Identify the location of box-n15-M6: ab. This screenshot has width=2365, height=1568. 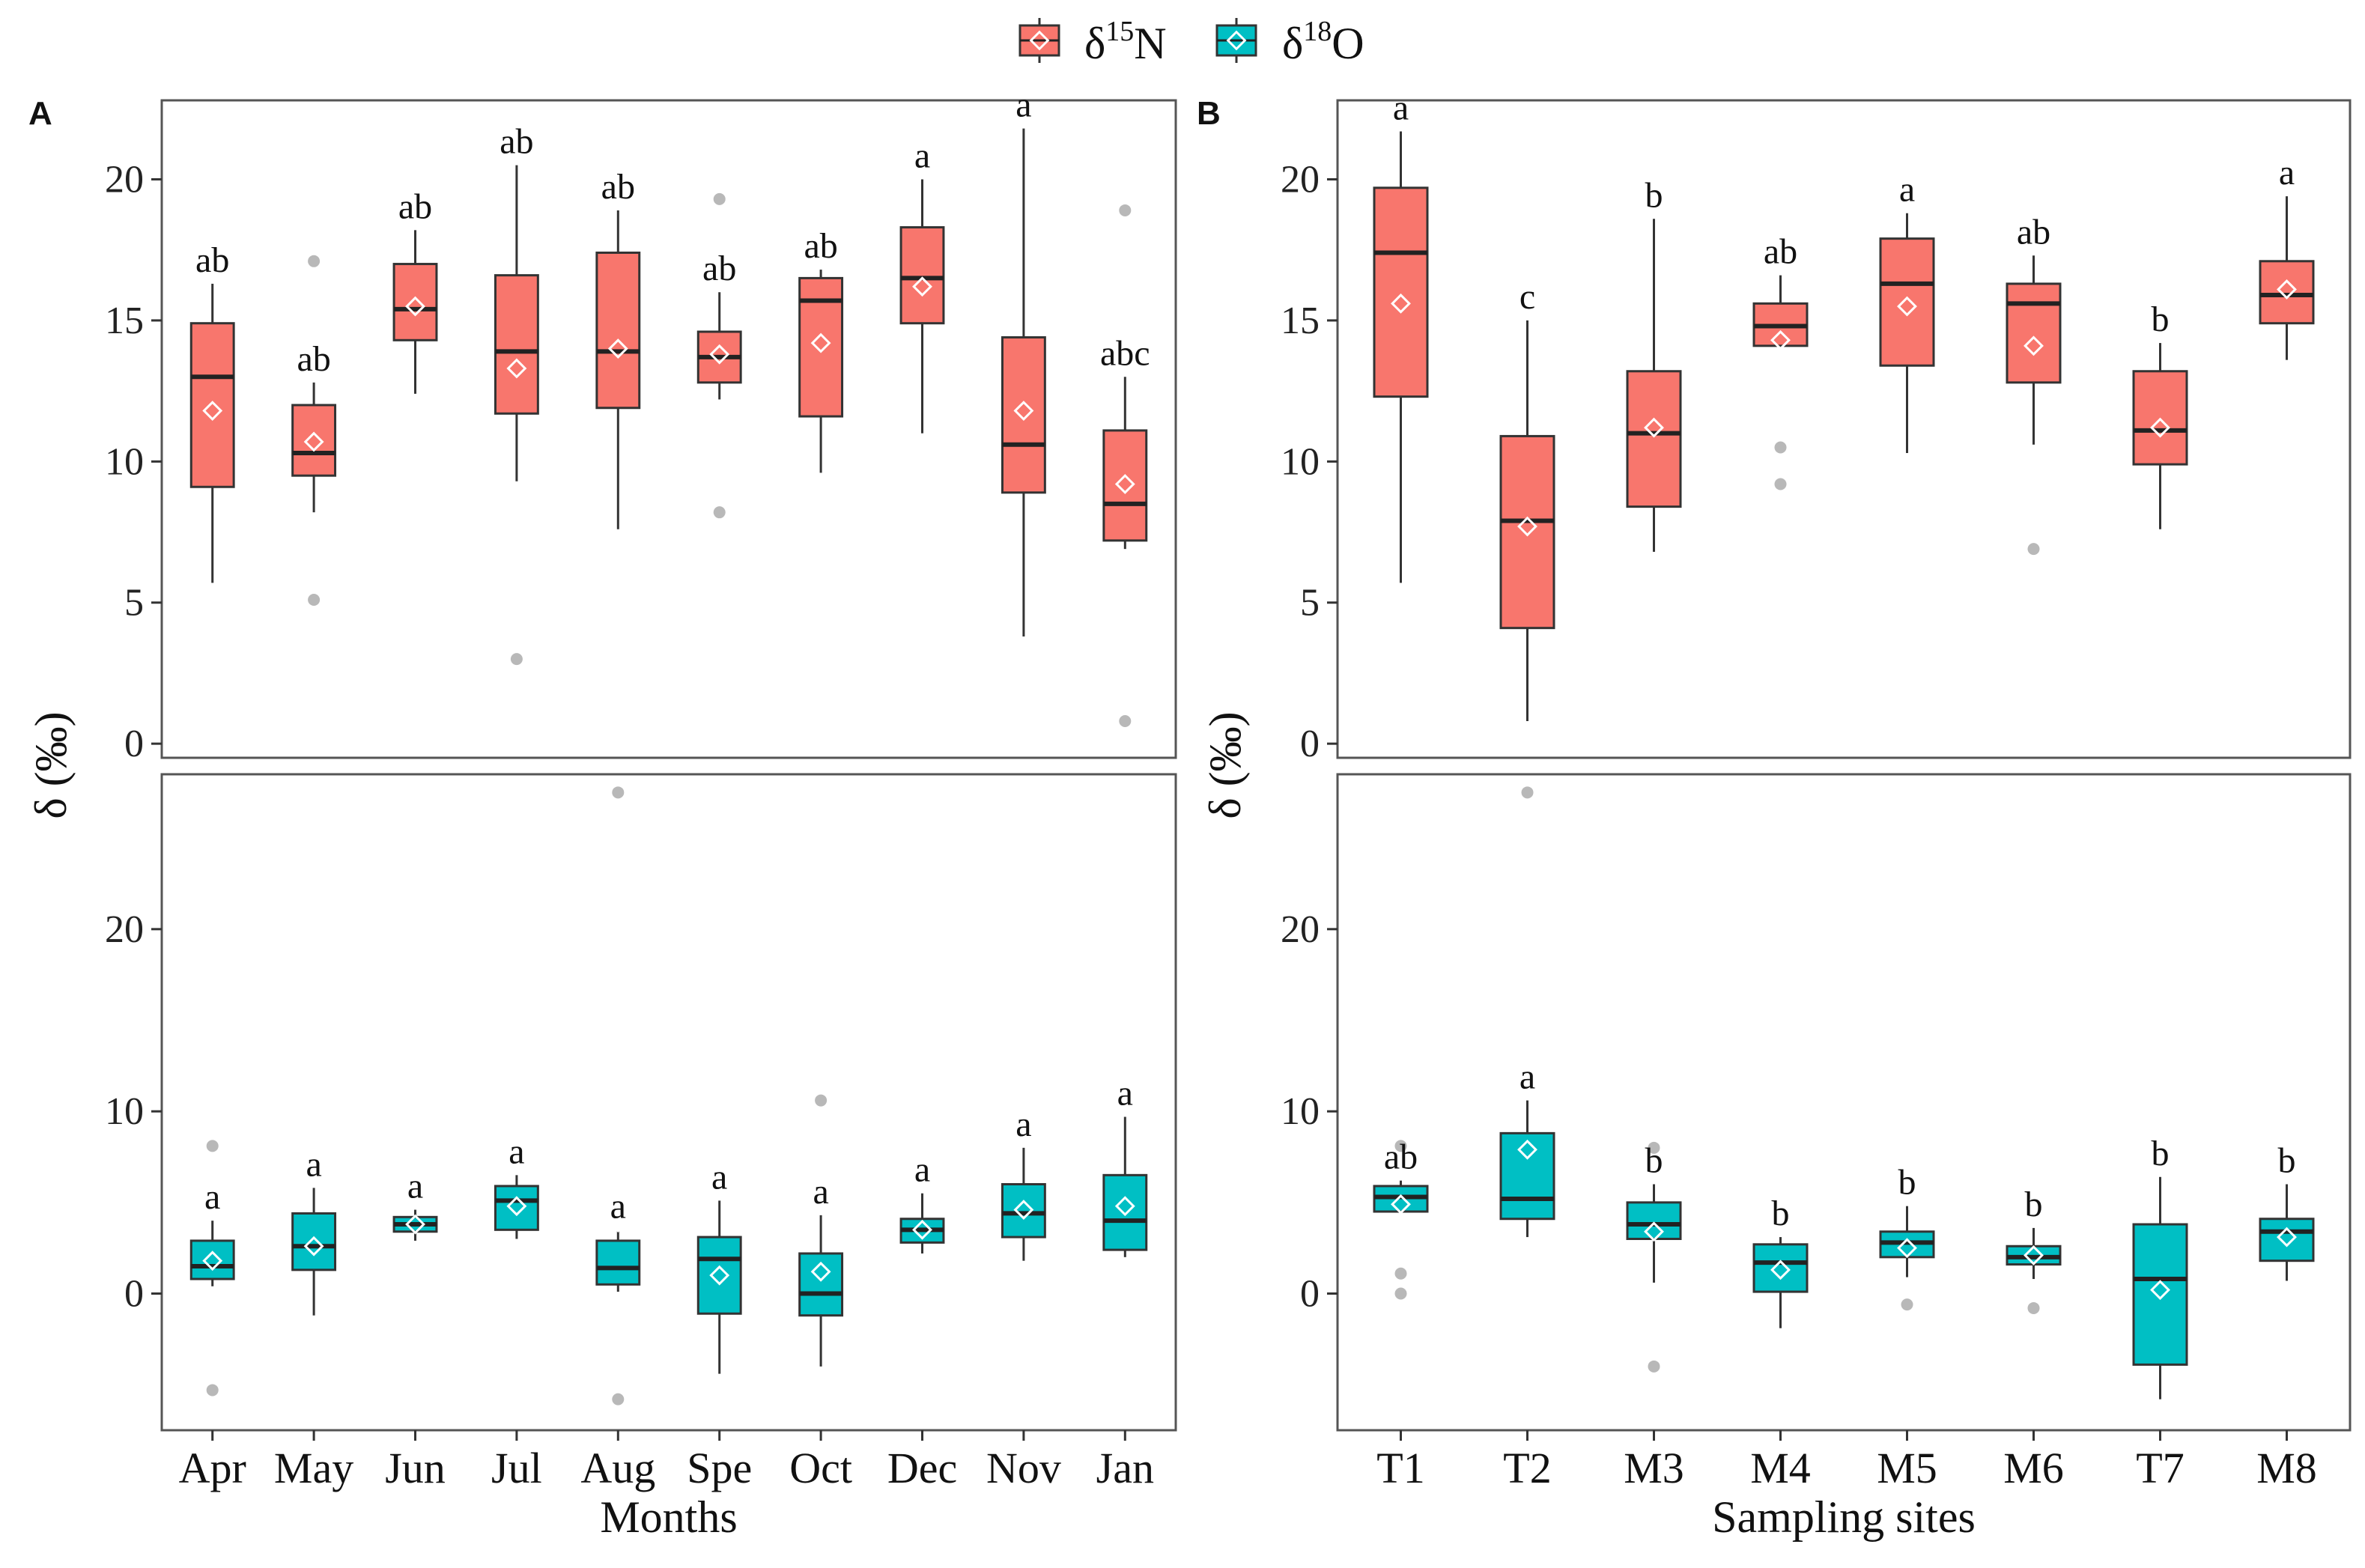
(2034, 384).